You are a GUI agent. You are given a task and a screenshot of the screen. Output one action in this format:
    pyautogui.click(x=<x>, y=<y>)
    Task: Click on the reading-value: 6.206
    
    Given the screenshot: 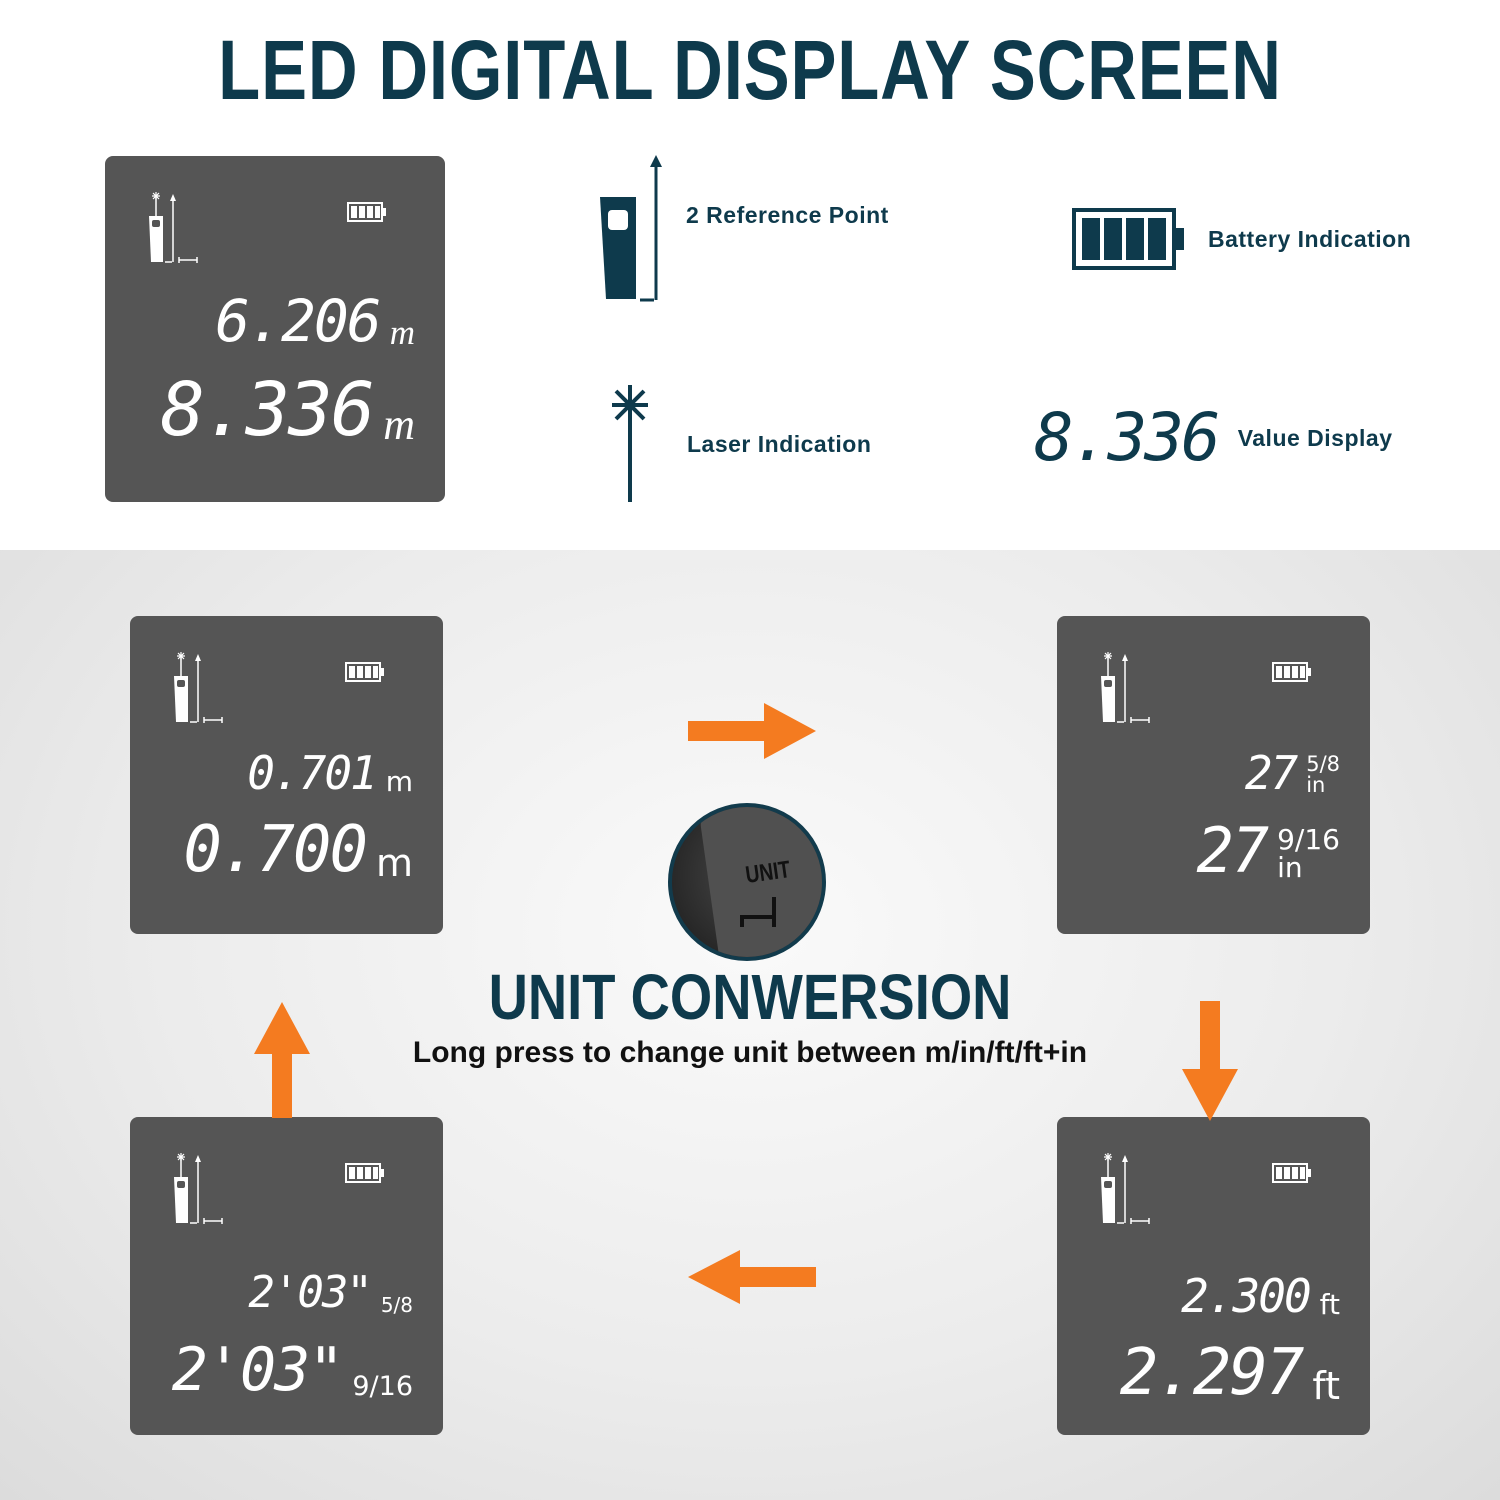 What is the action you would take?
    pyautogui.click(x=298, y=321)
    